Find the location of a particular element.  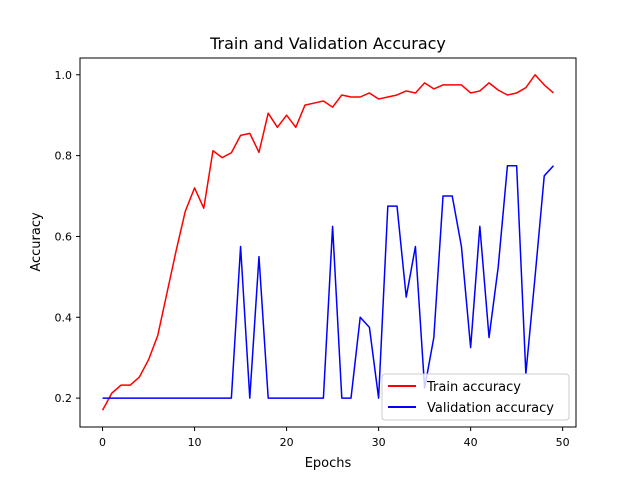

legend-label-validation: Validation accuracy is located at coordinates (490, 408).